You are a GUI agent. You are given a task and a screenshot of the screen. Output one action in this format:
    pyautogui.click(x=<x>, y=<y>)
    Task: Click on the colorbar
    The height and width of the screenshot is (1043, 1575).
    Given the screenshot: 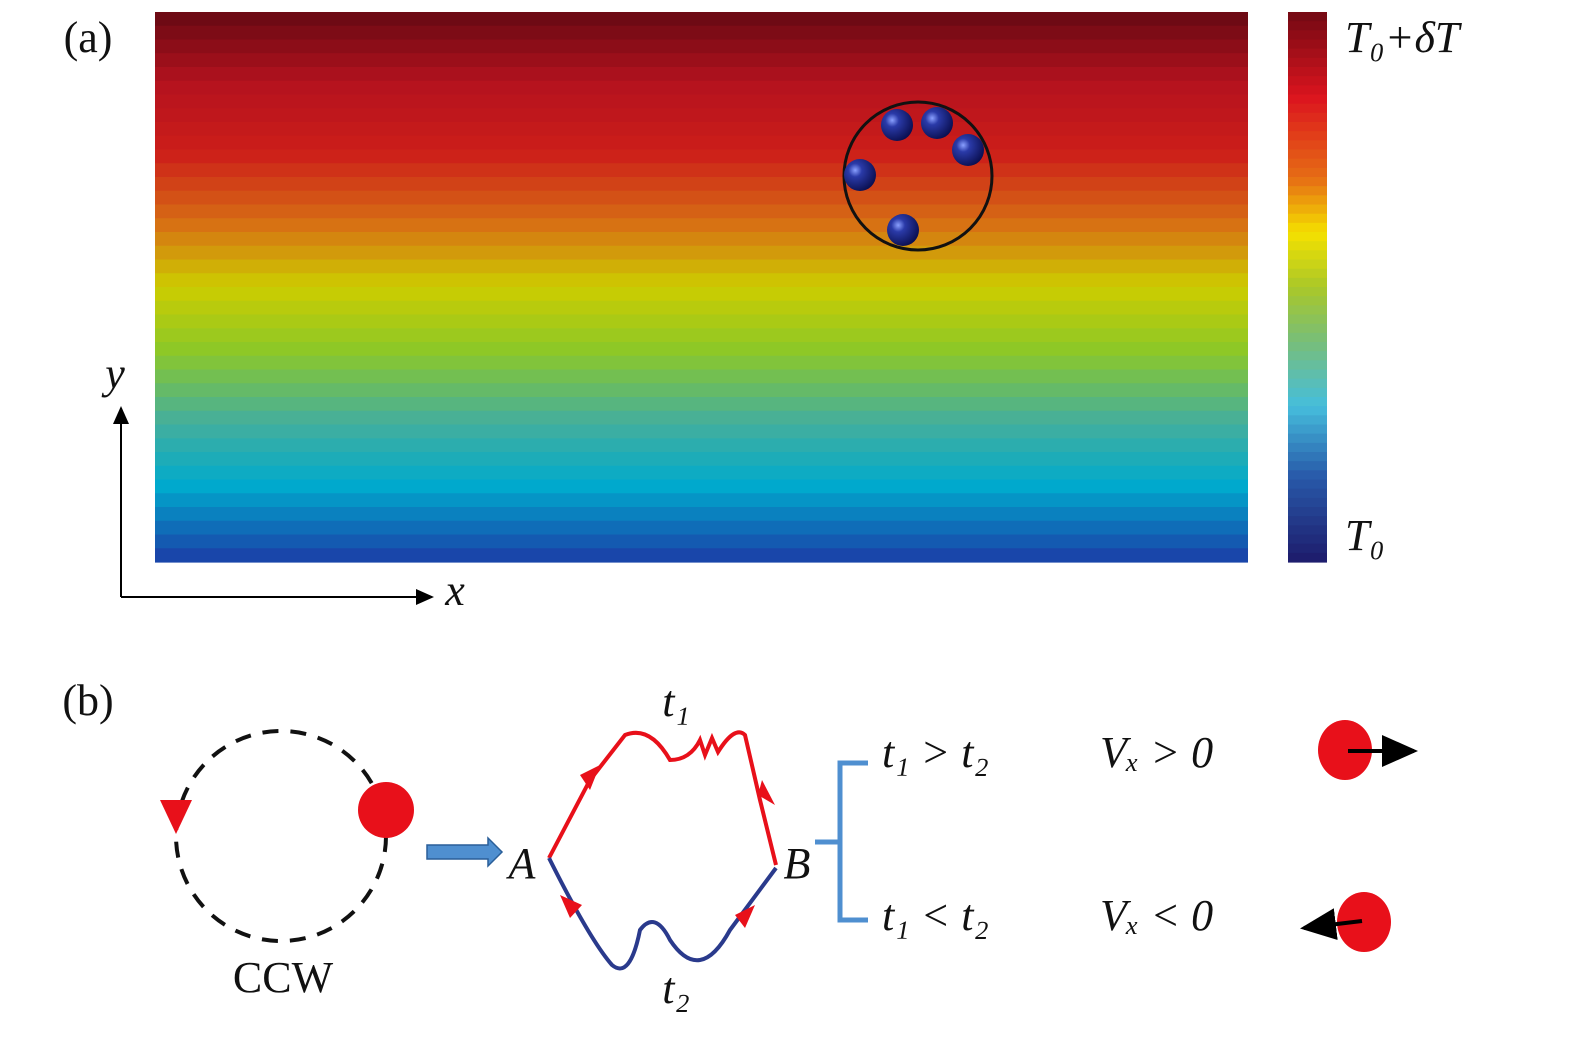 What is the action you would take?
    pyautogui.click(x=1307, y=287)
    